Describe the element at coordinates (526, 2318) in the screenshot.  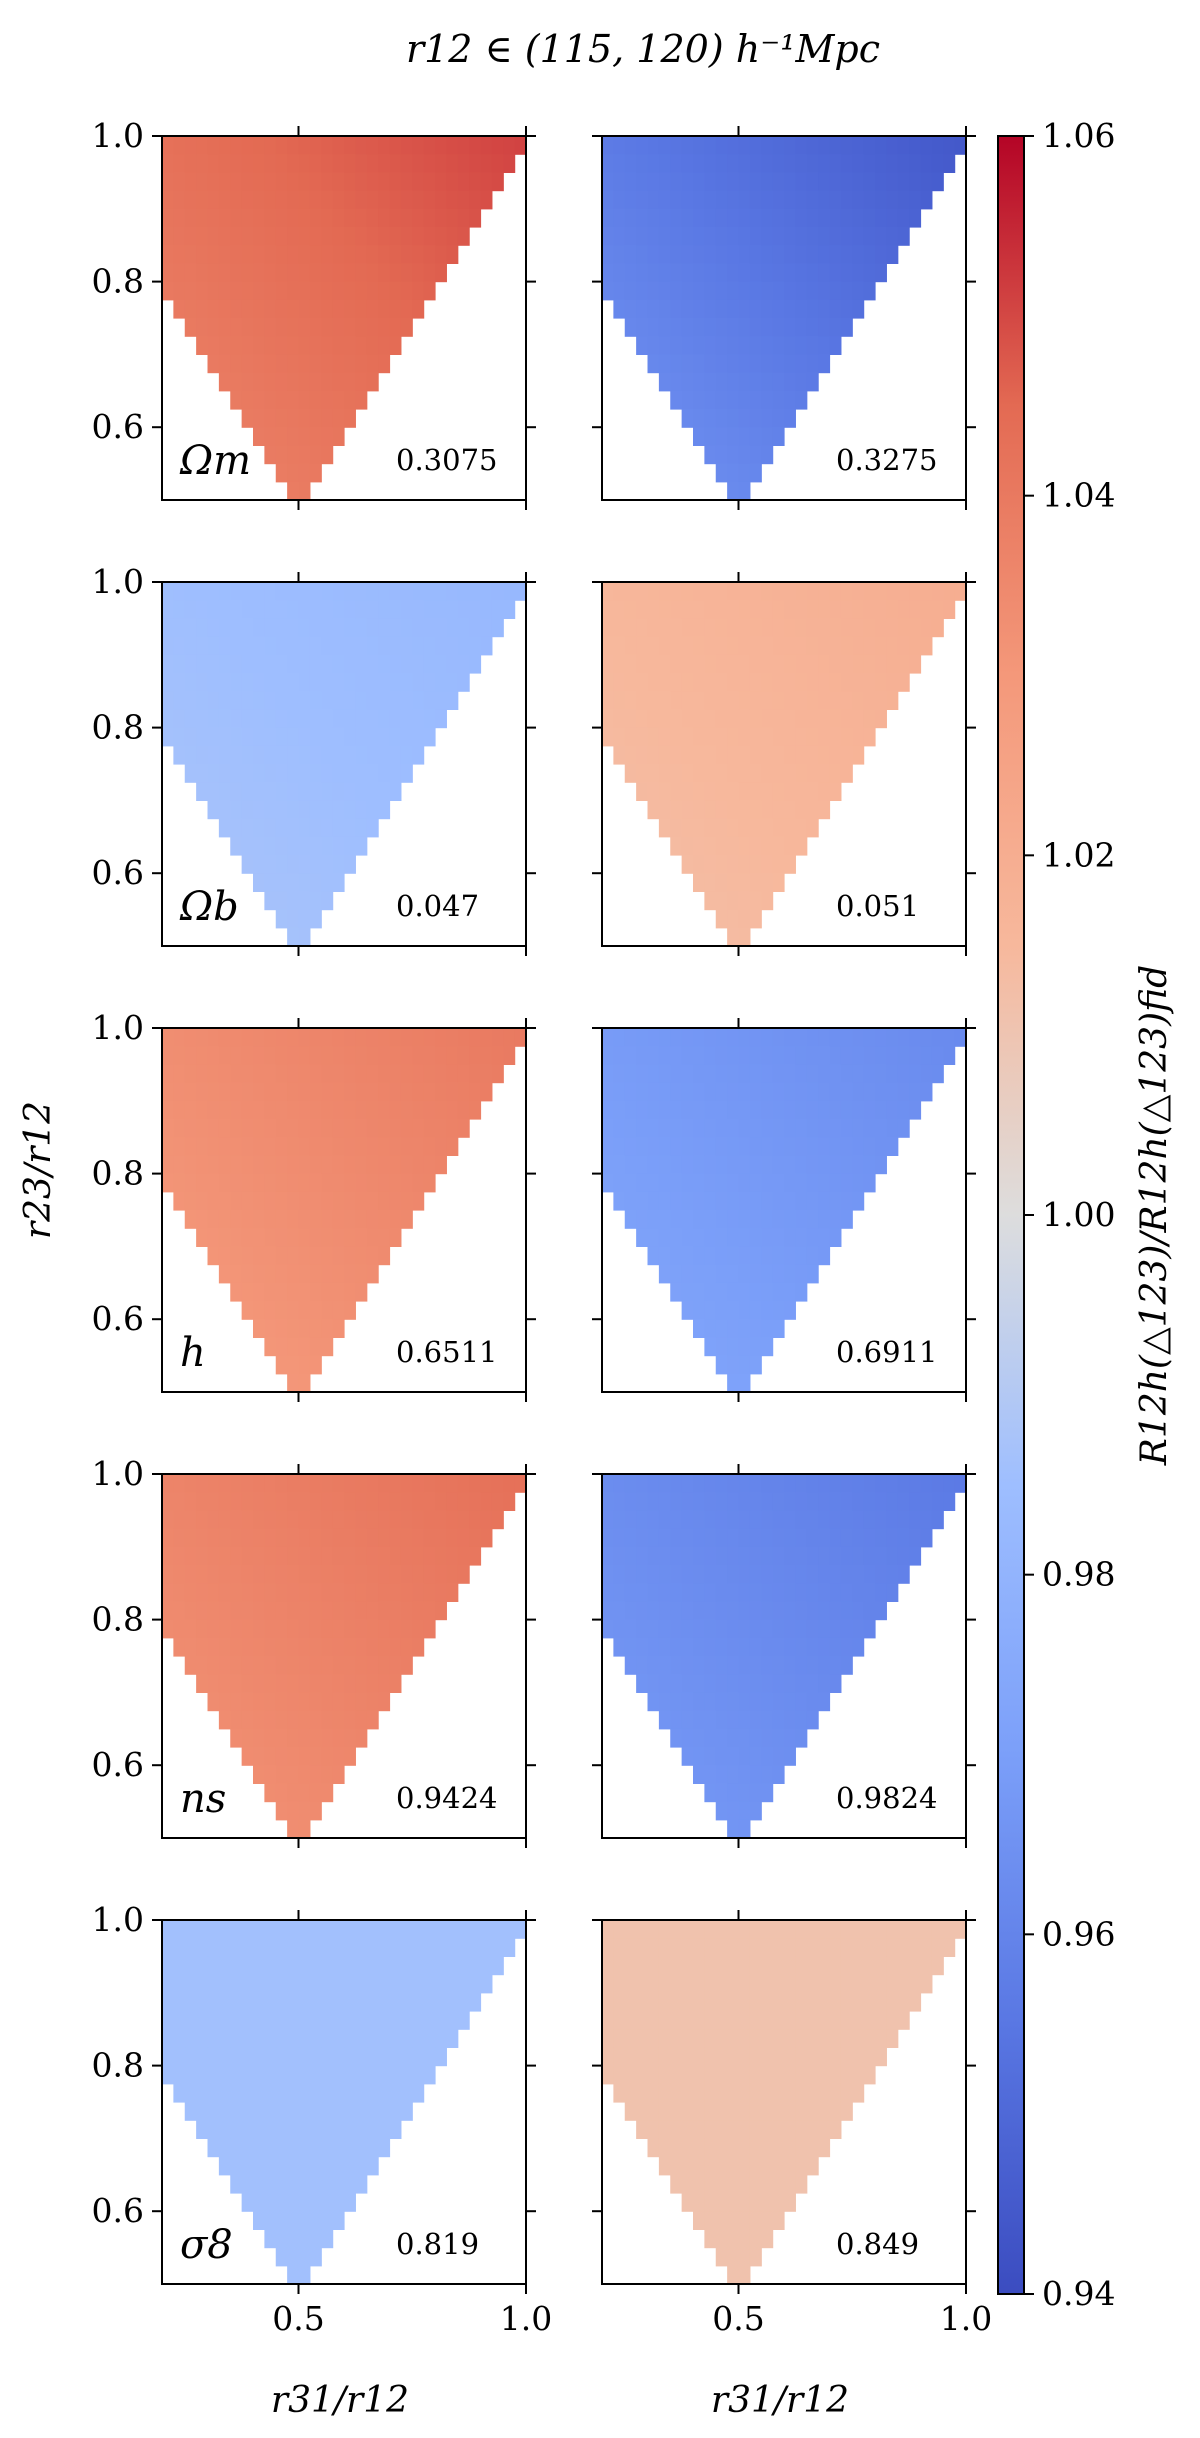
I see `x-tick-label: 1.0` at that location.